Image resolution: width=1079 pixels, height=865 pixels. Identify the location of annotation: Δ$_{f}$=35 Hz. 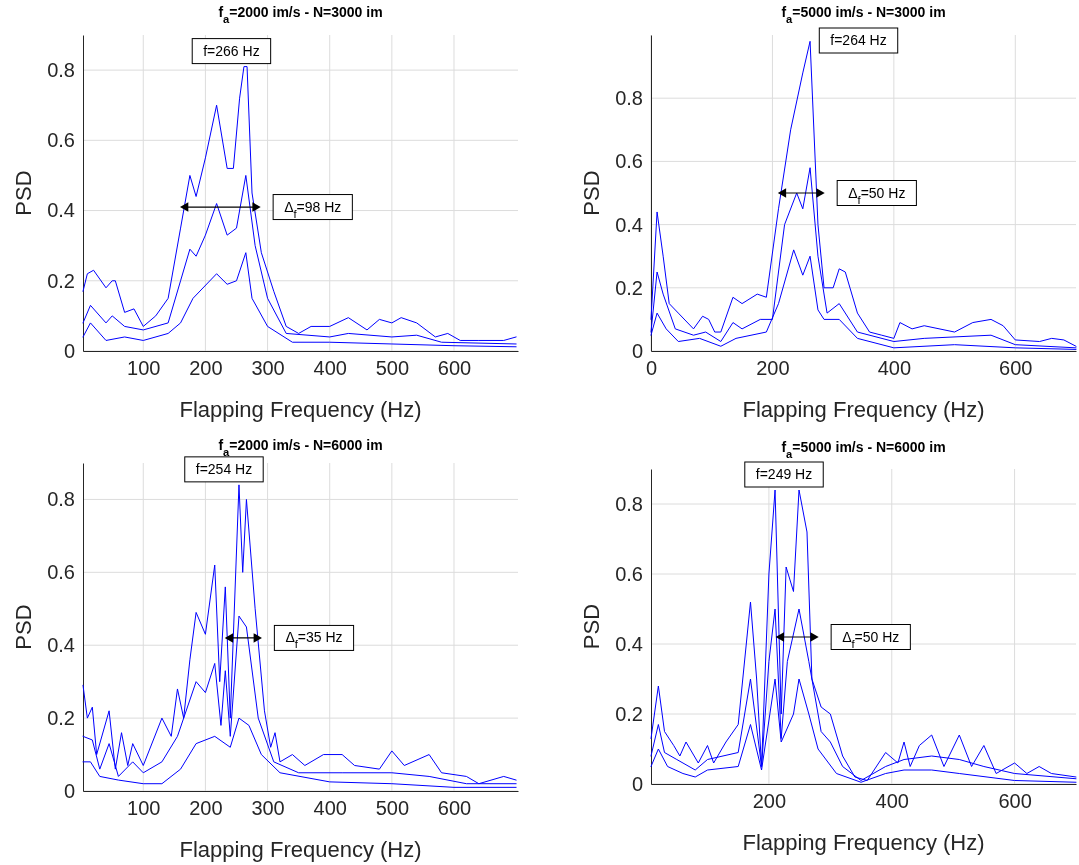
(314, 640).